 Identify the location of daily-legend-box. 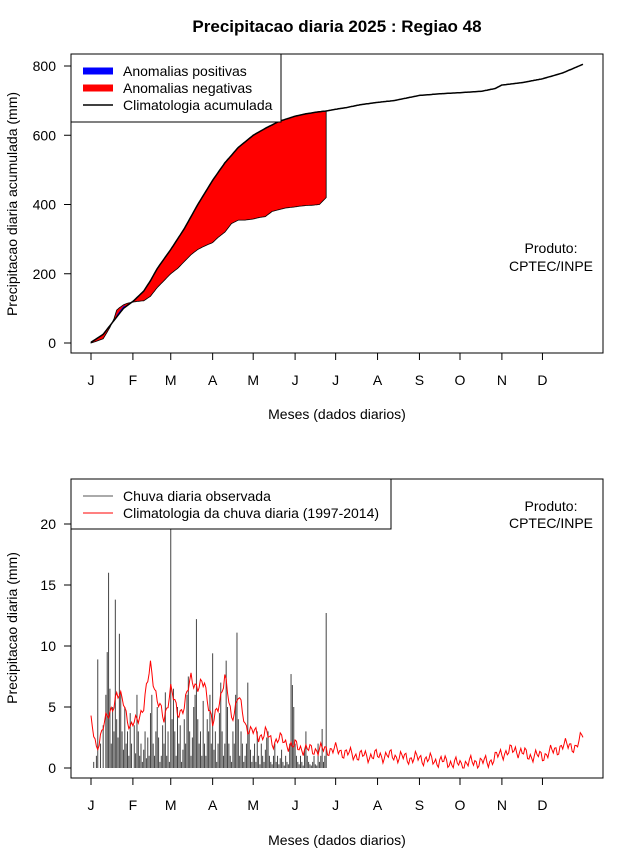
(231, 504).